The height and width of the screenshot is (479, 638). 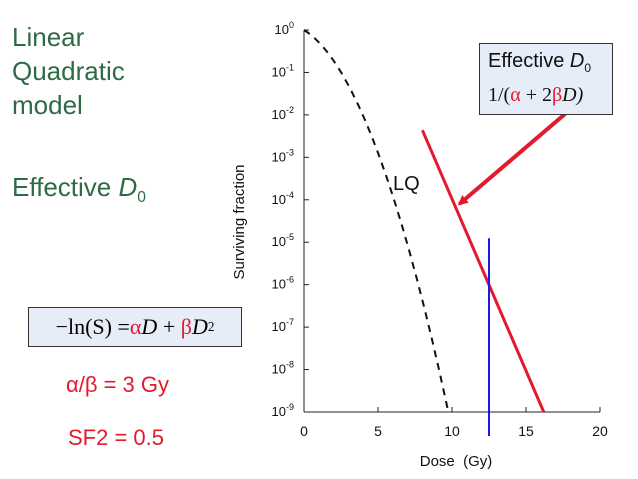 What do you see at coordinates (239, 221) in the screenshot?
I see `y-axis-label: Surviving fraction` at bounding box center [239, 221].